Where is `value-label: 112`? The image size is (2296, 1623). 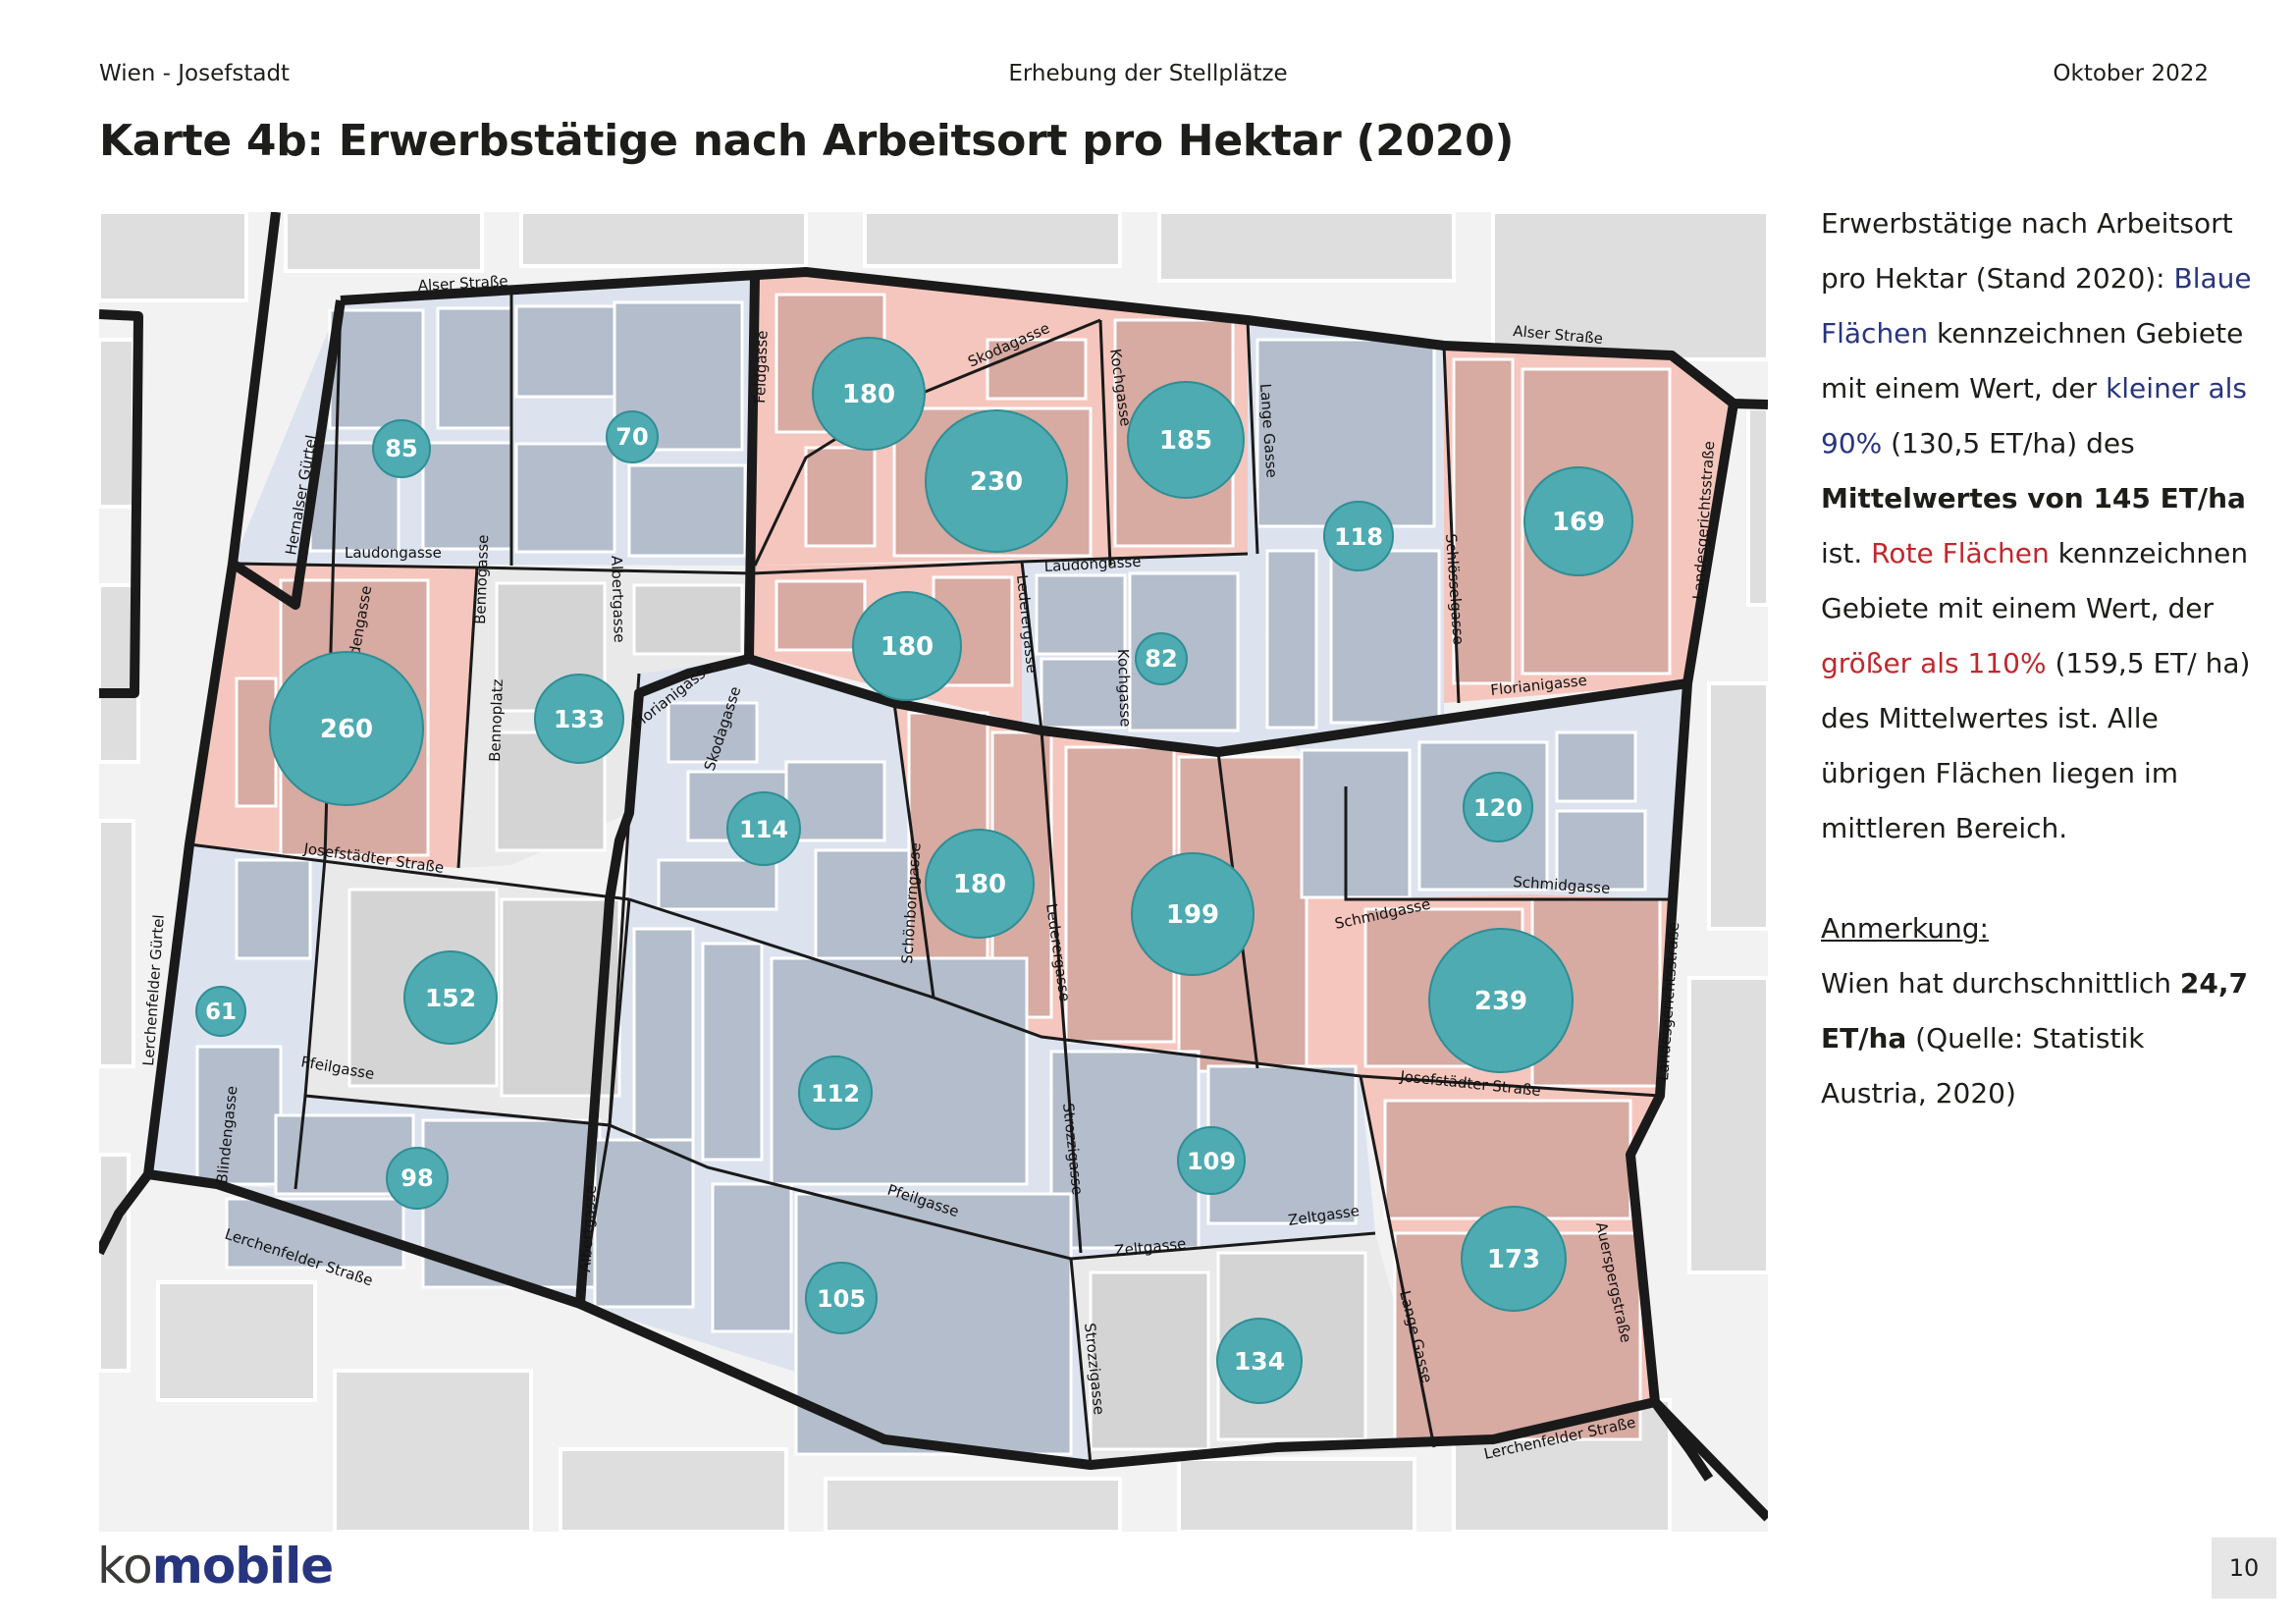 value-label: 112 is located at coordinates (836, 1094).